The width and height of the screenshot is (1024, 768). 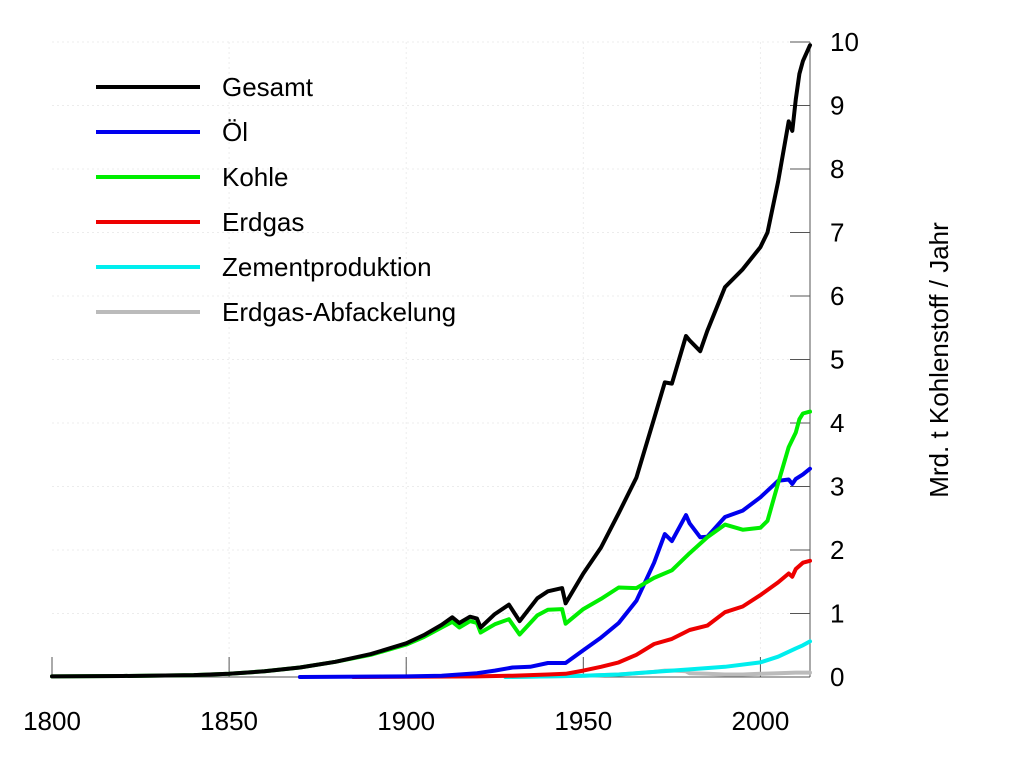 I want to click on legend-label: Kohle, so click(x=255, y=177).